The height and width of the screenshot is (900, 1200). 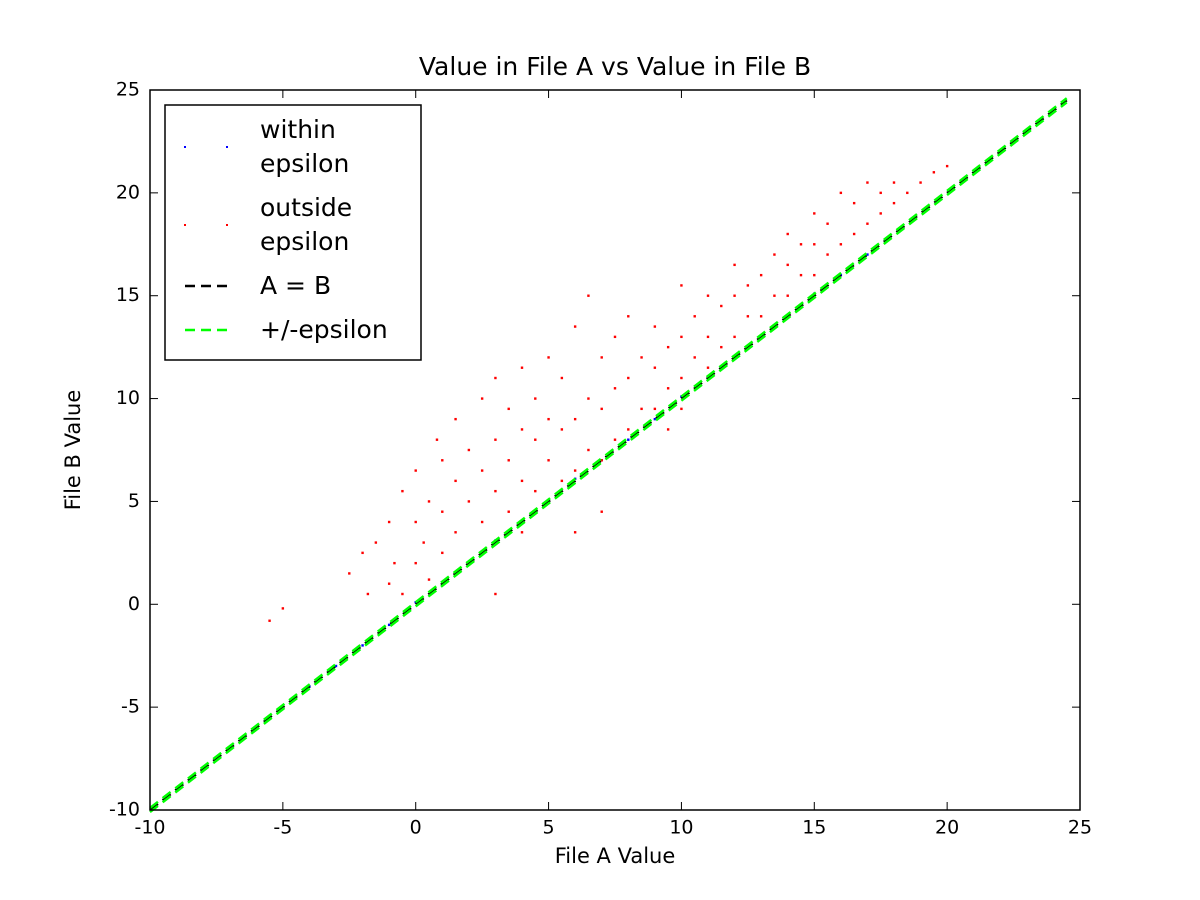 I want to click on x-axis-label: File A Value, so click(x=615, y=856).